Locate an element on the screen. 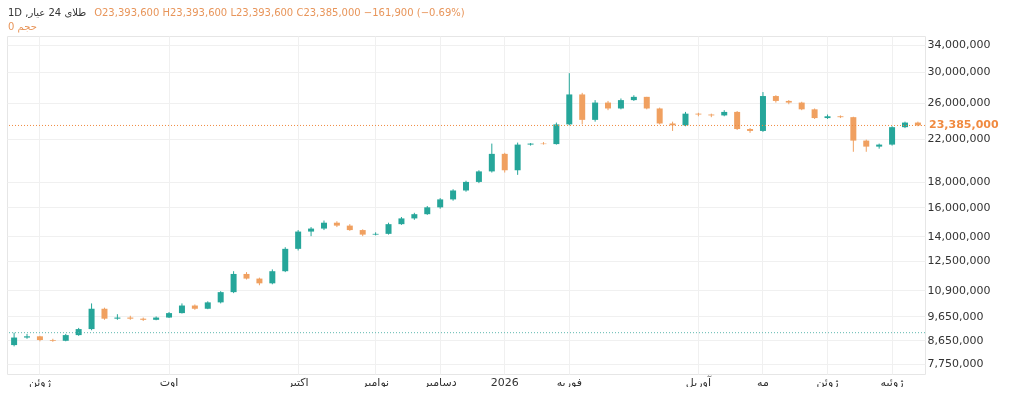  y-tick-label: 7,750,000 is located at coordinates (955, 364).